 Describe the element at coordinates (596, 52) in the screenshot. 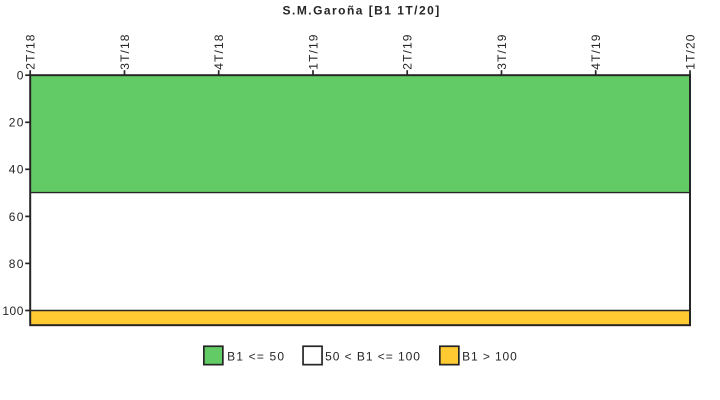

I see `svg-text: 4T/19` at that location.